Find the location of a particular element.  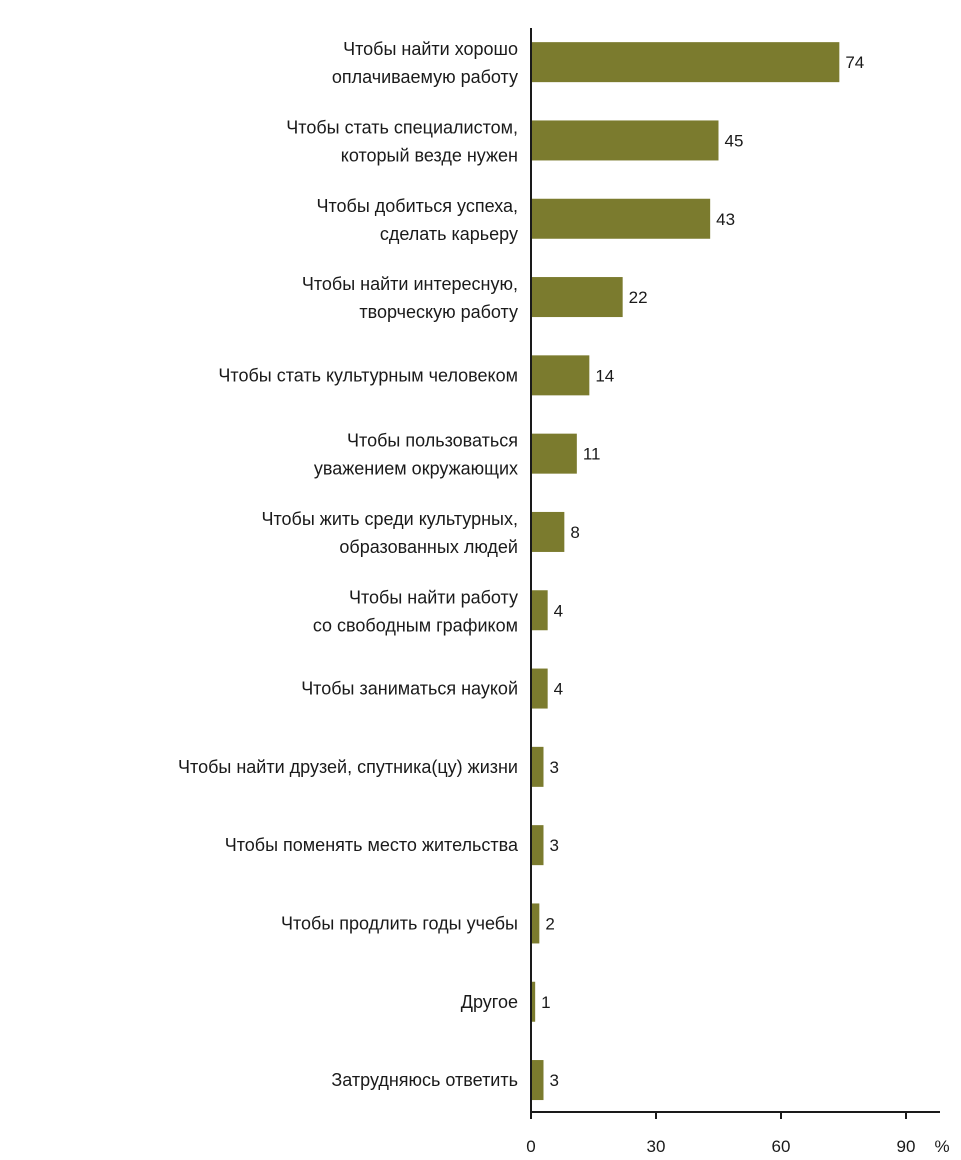

value-label: 11 is located at coordinates (592, 454).